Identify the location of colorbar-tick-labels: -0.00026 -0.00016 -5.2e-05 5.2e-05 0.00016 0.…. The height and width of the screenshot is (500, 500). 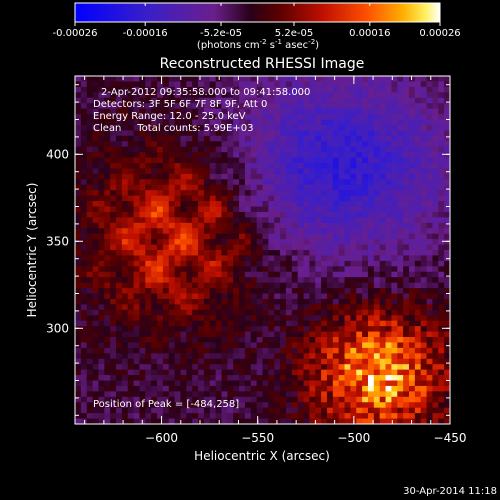
(257, 33).